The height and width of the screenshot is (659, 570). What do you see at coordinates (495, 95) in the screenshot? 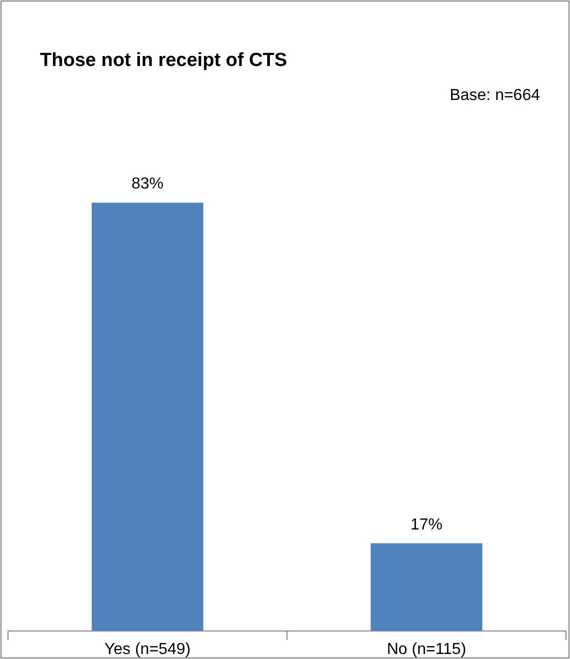
I see `text: Base: n=664` at bounding box center [495, 95].